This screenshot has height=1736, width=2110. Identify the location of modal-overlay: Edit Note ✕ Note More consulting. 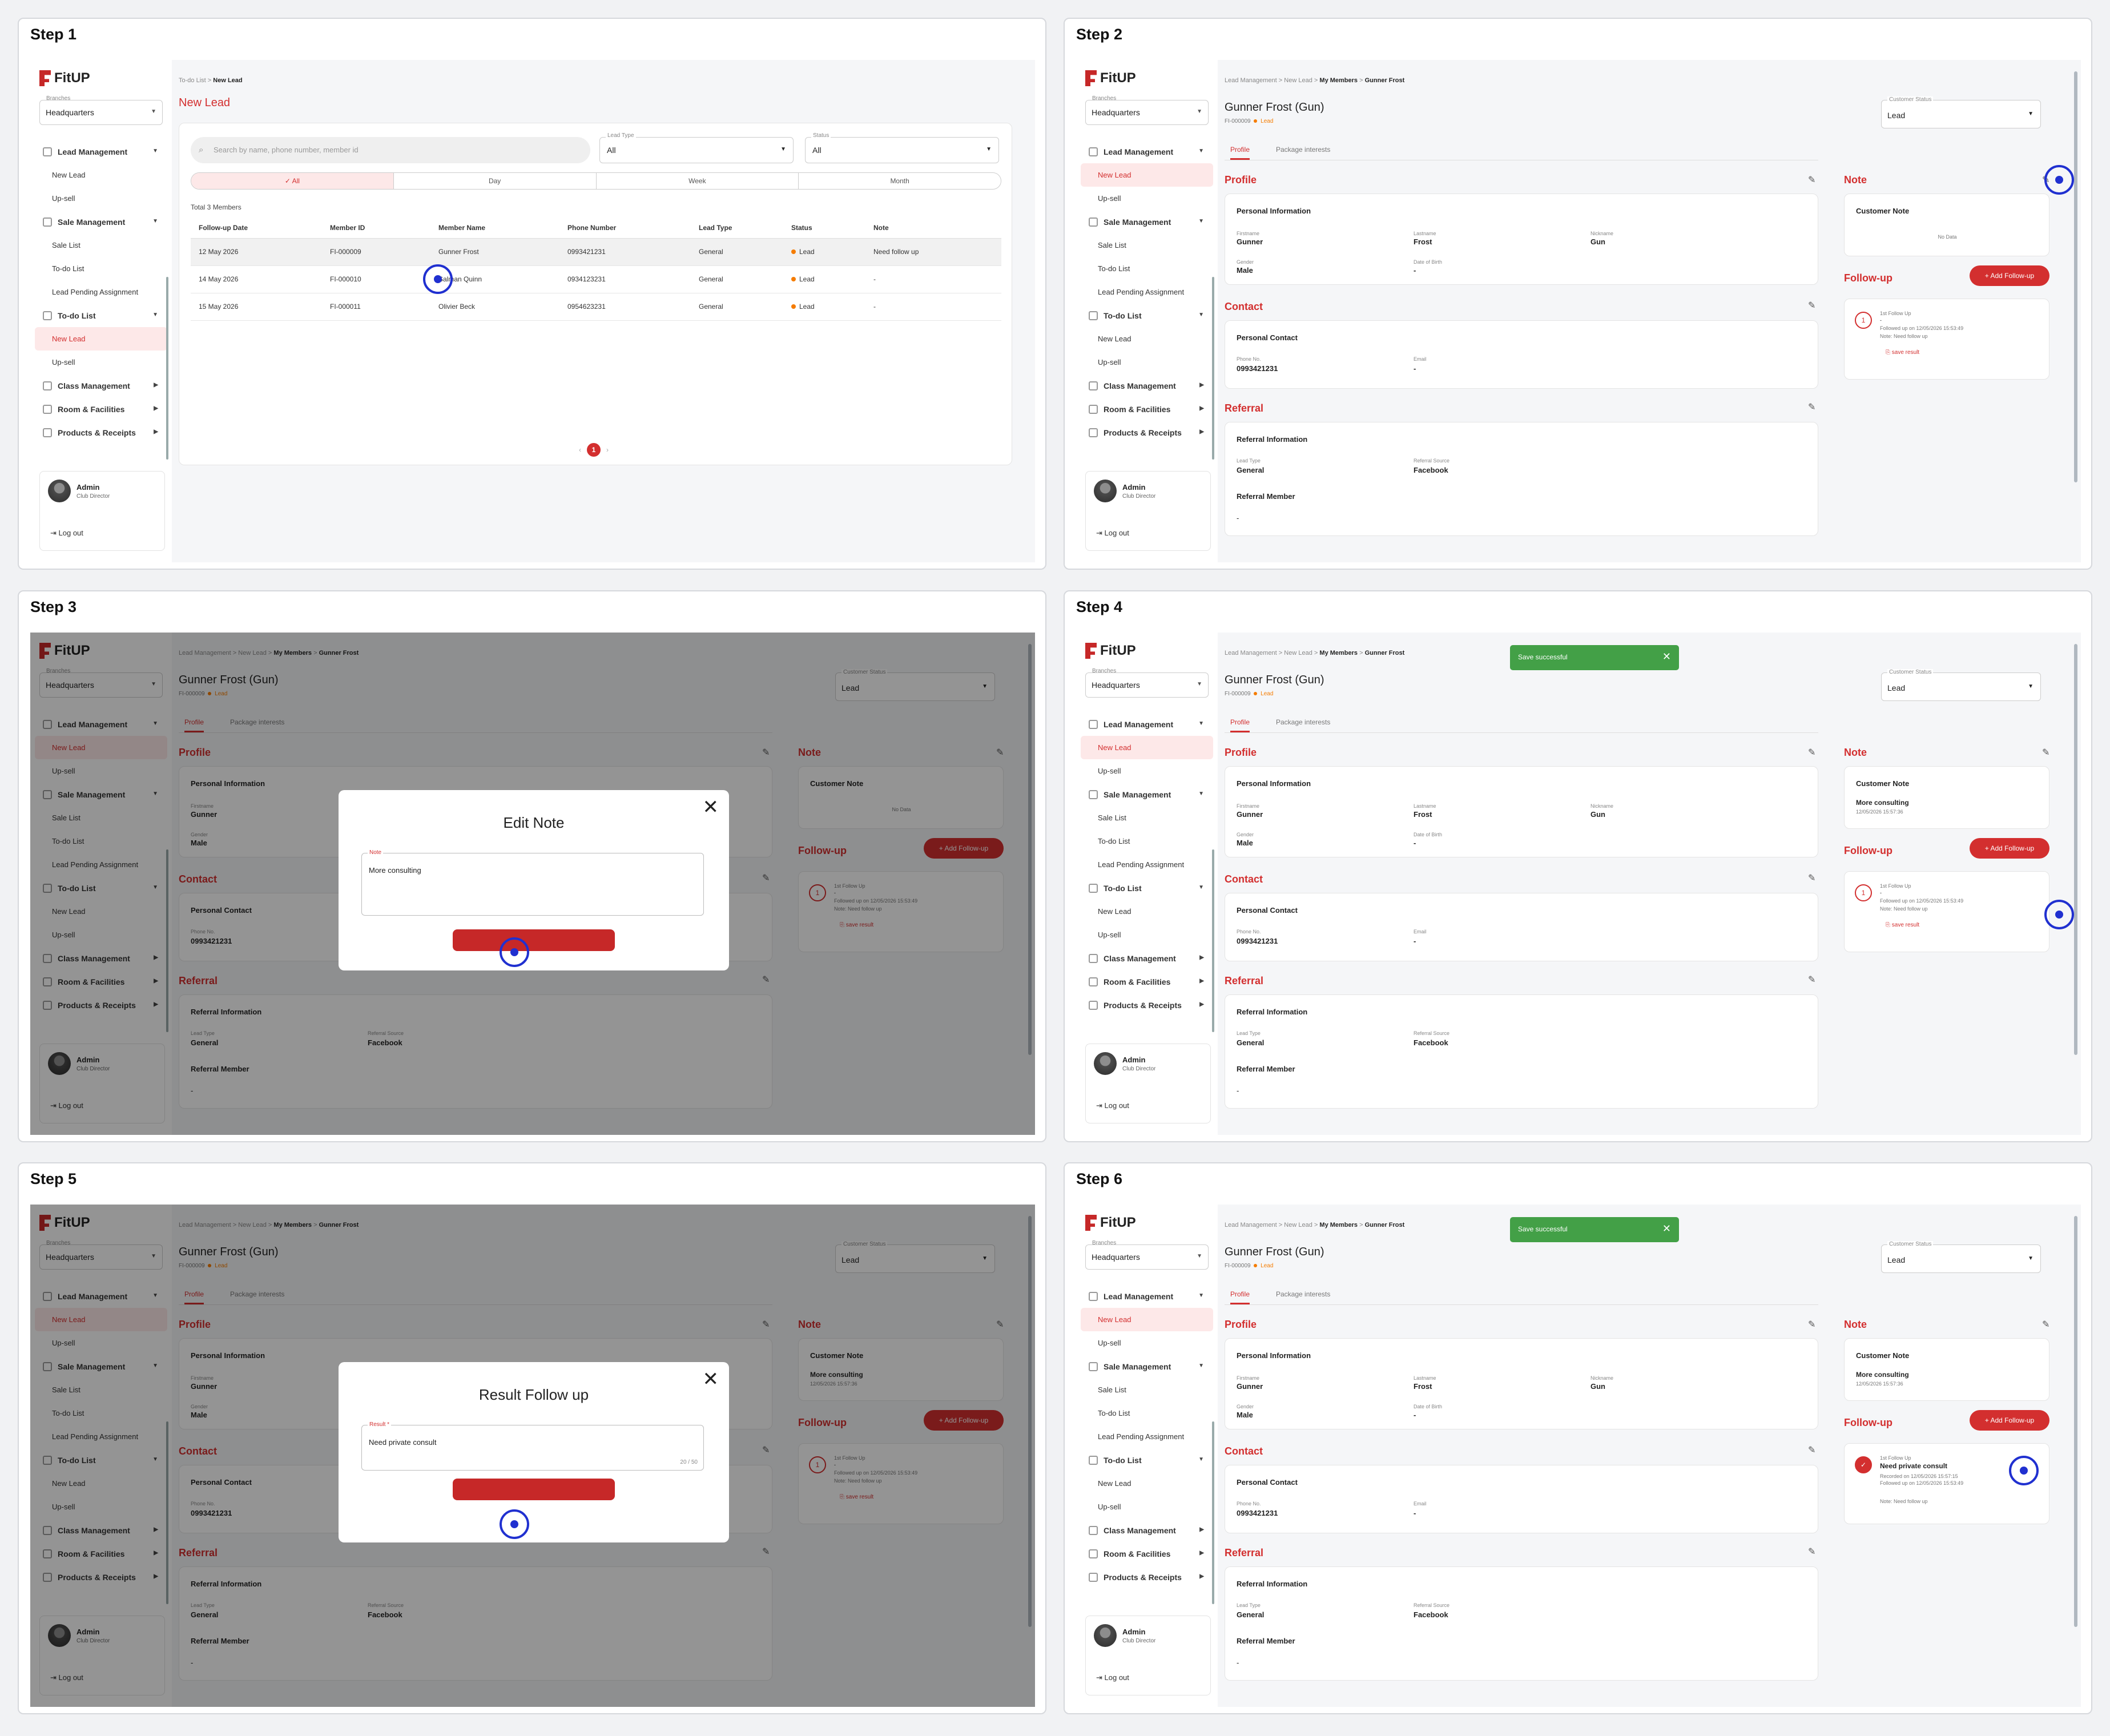
(532, 884).